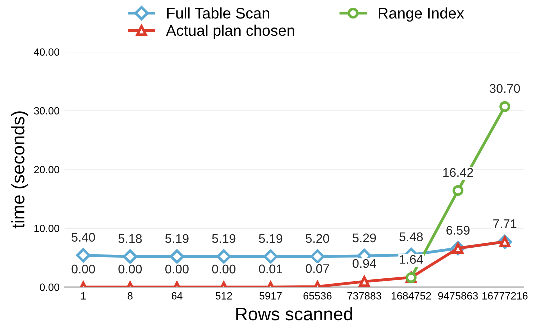 The image size is (540, 336). I want to click on x-tick-label: 64, so click(177, 296).